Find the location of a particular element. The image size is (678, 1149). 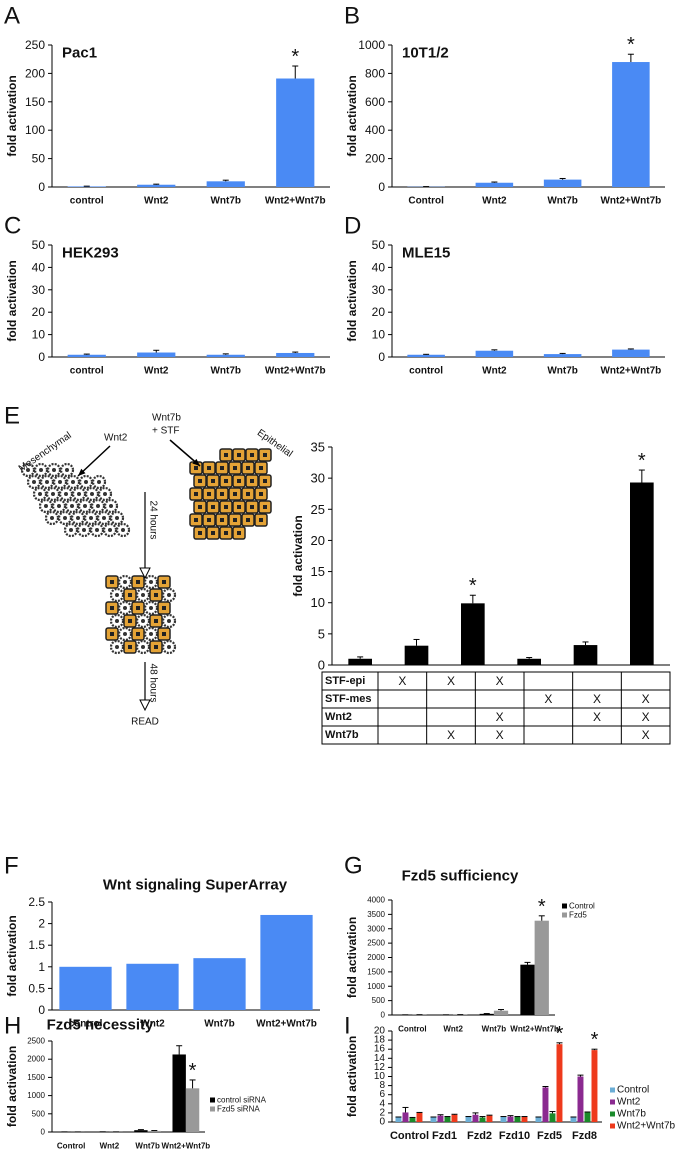

legend-swatch is located at coordinates (612, 1114).